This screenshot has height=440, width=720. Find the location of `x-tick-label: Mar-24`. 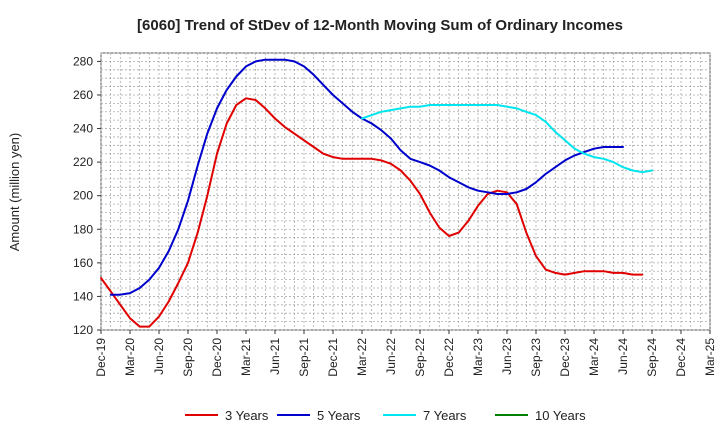

x-tick-label: Mar-24 is located at coordinates (594, 357).